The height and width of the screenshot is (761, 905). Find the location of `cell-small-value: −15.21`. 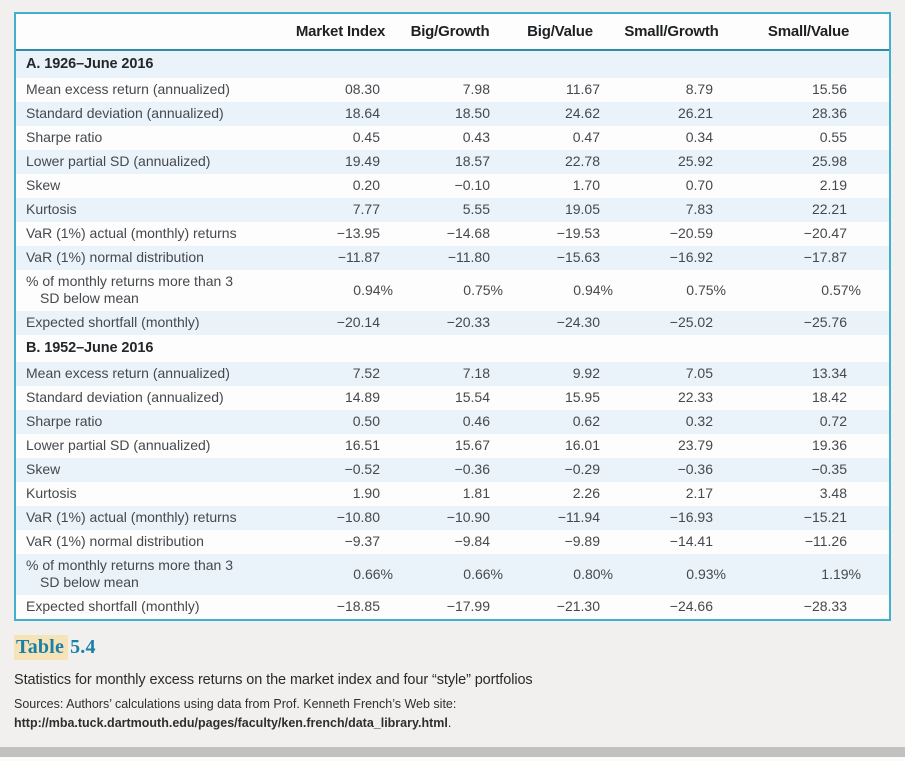

cell-small-value: −15.21 is located at coordinates (825, 517).